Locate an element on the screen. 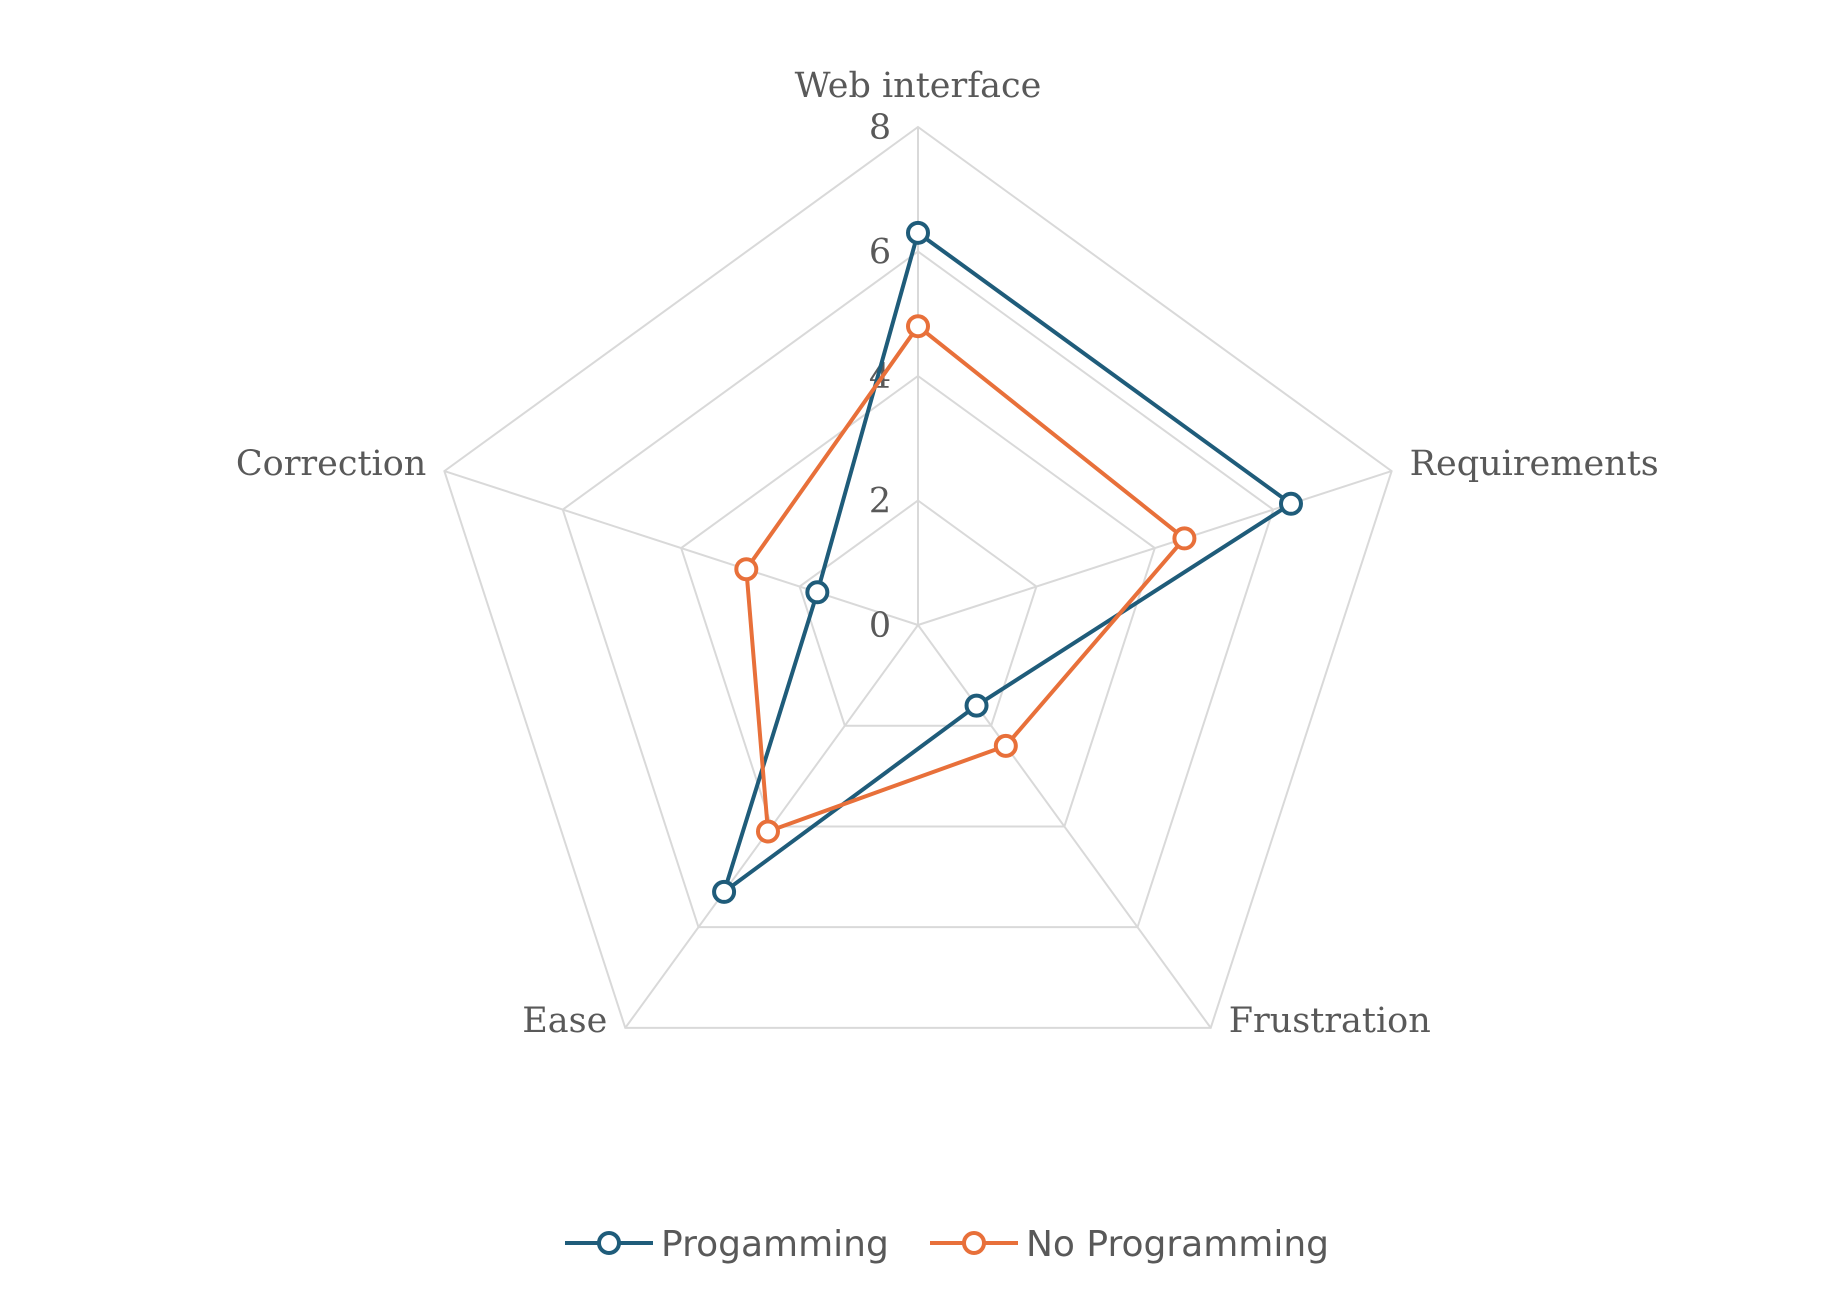 This screenshot has height=1307, width=1839. series-line-no-programming is located at coordinates (965, 579).